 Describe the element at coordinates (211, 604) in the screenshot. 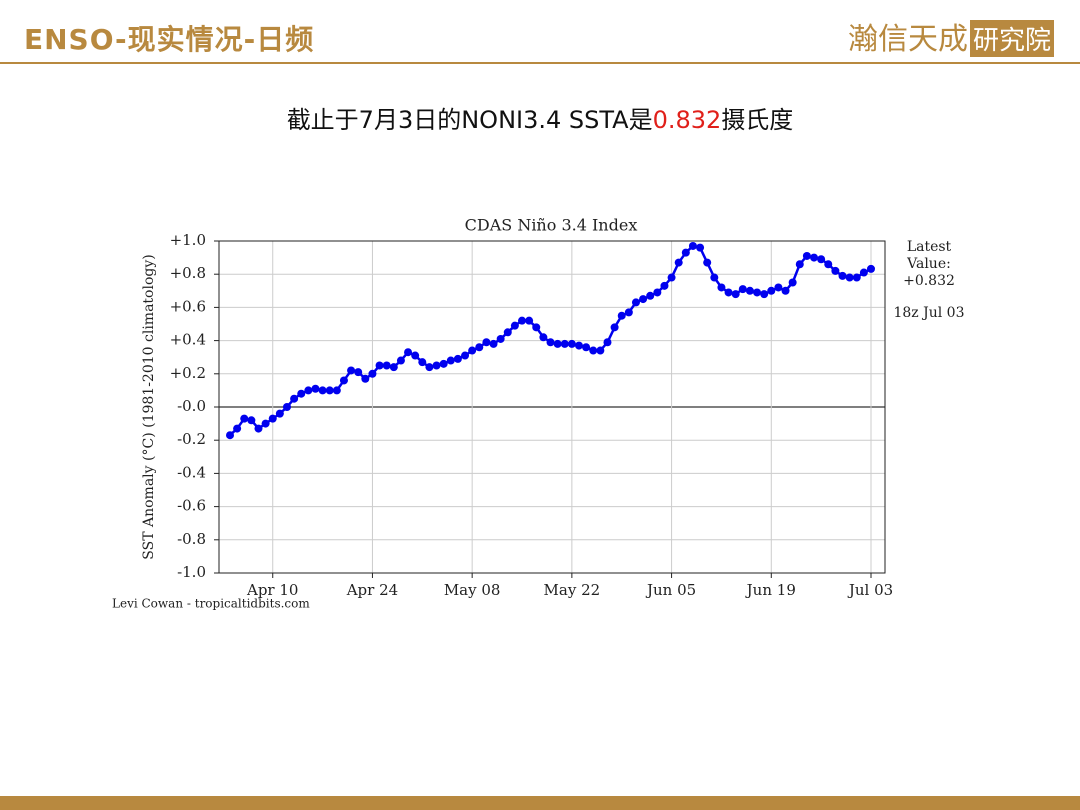

I see `credit: Levi Cowan - tropicaltidbits.com` at that location.